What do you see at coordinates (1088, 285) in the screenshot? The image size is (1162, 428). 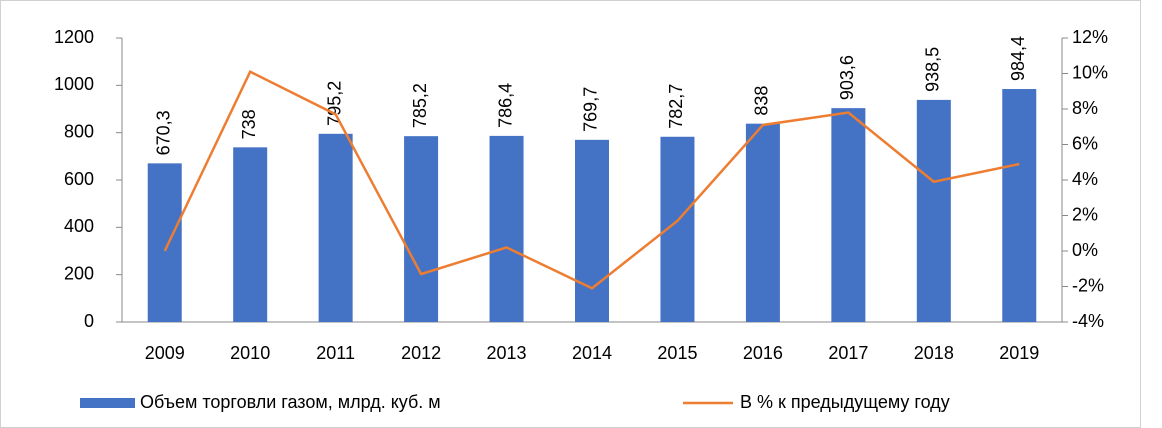 I see `y2-tick-label: -2%` at bounding box center [1088, 285].